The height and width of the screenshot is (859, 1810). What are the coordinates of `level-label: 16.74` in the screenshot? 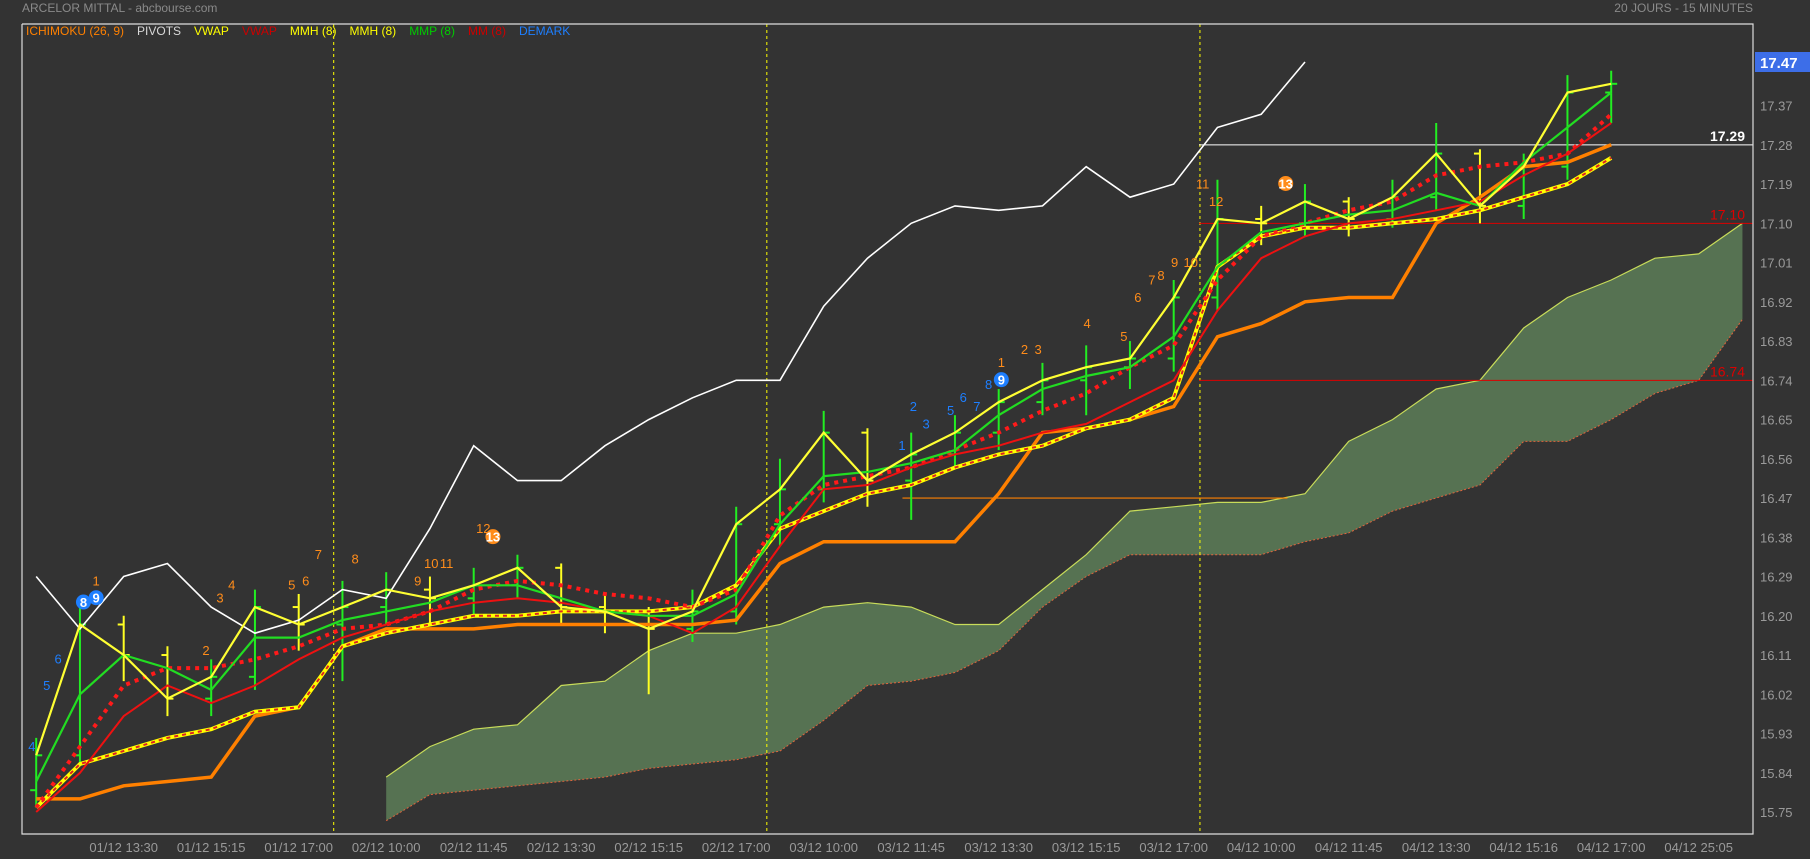 It's located at (1727, 371).